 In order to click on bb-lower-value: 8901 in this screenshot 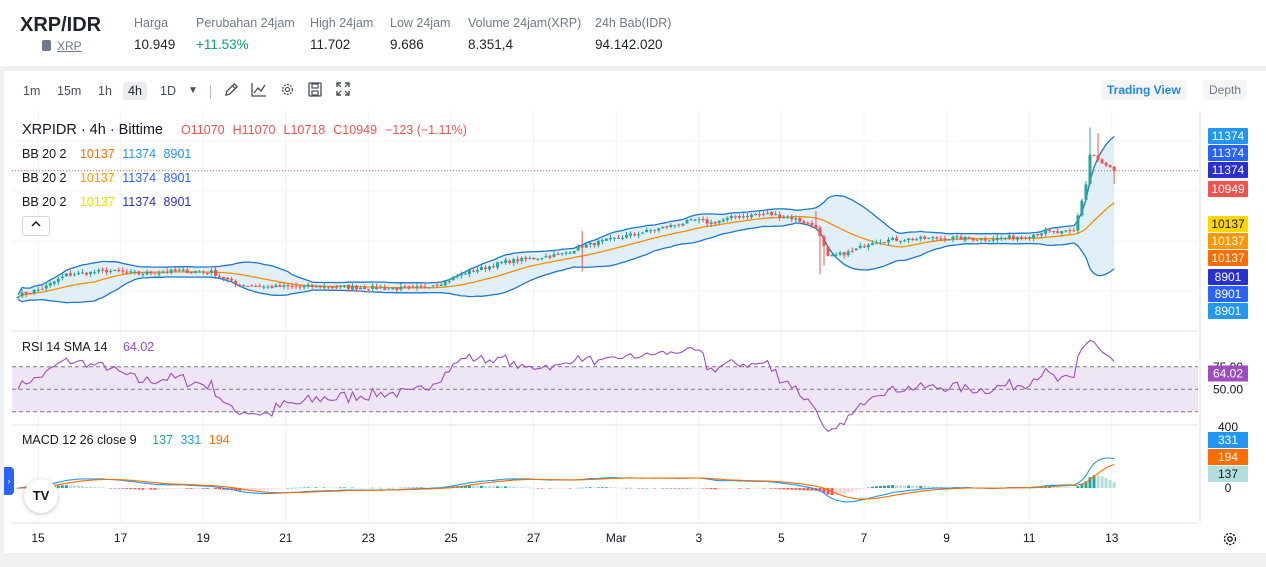, I will do `click(177, 202)`.